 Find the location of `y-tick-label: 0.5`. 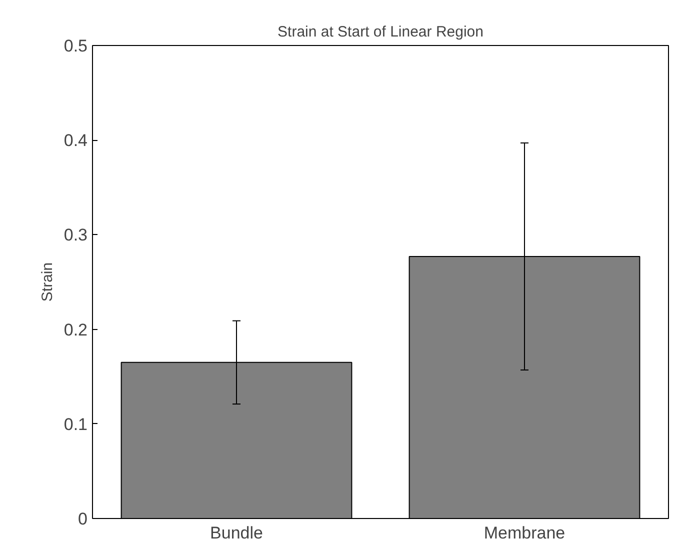

y-tick-label: 0.5 is located at coordinates (76, 46).